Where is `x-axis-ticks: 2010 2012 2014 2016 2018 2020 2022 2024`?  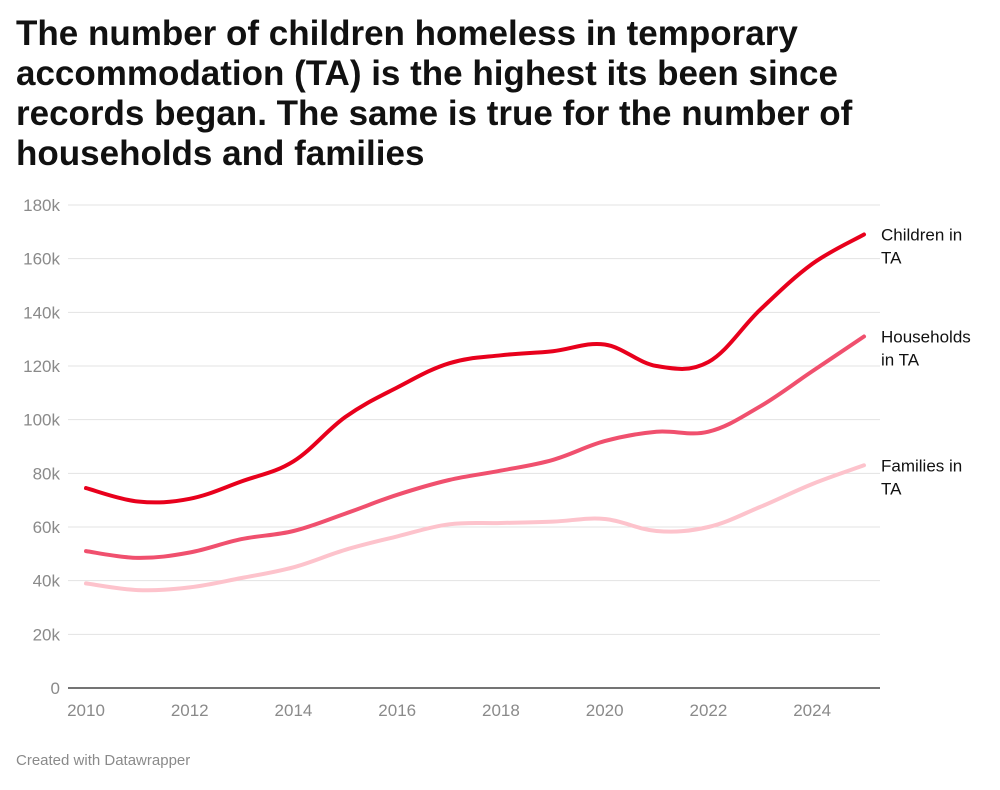
x-axis-ticks: 2010 2012 2014 2016 2018 2020 2022 2024 is located at coordinates (449, 710).